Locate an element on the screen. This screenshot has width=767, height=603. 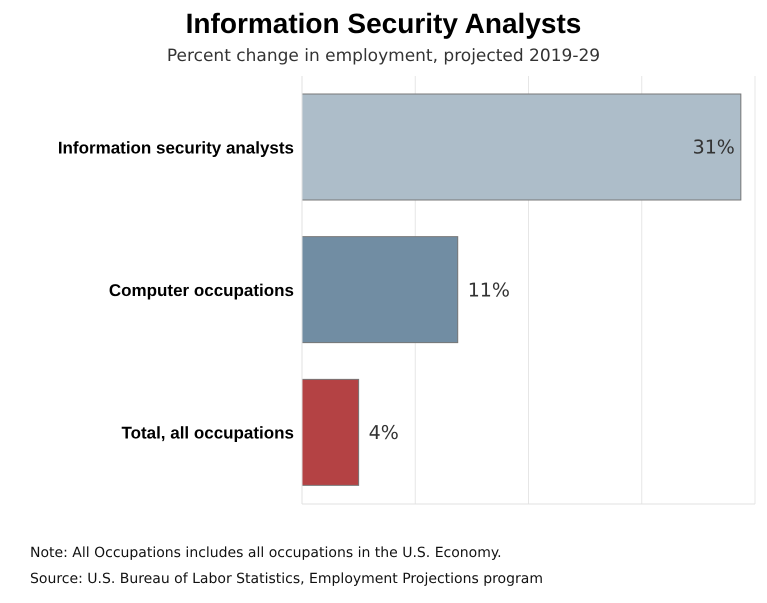
y-tick-label: Information security analysts is located at coordinates (176, 148).